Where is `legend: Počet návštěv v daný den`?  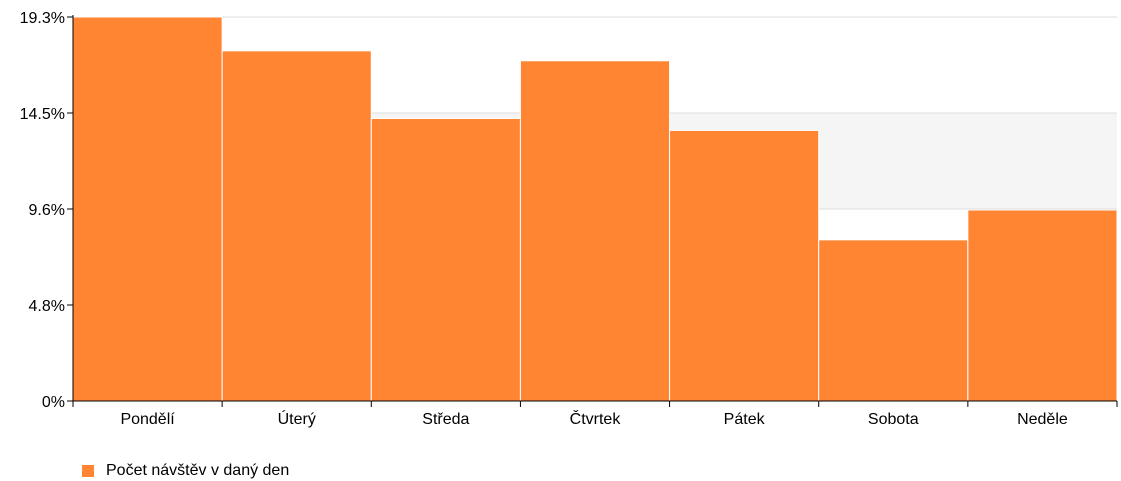
legend: Počet návštěv v daný den is located at coordinates (185, 471).